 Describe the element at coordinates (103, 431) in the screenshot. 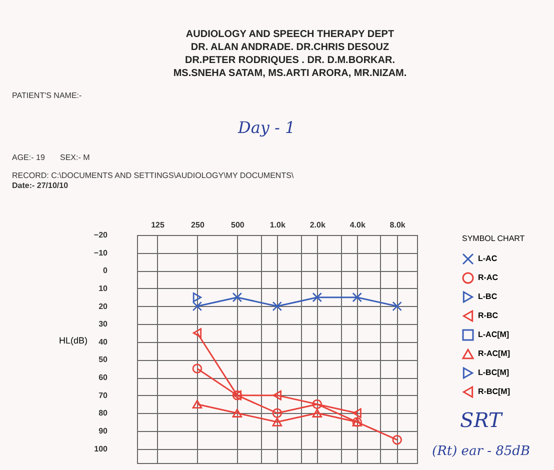

I see `y-tick-label: 90` at that location.